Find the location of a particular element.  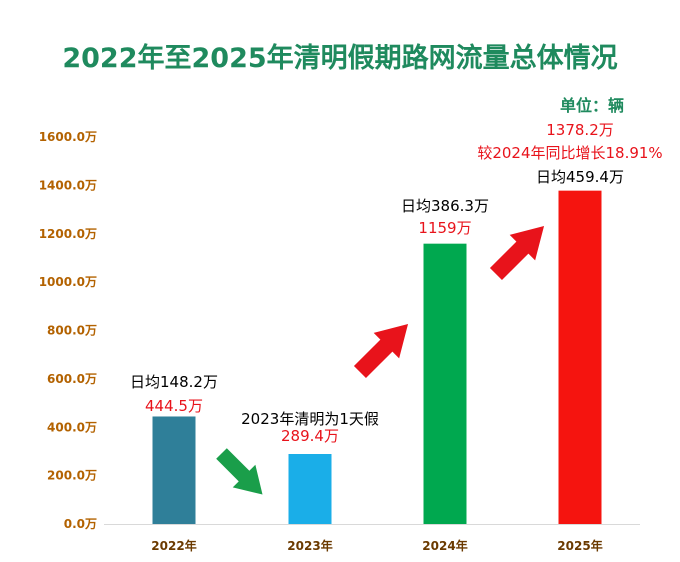

bar-value-label: 1159万 is located at coordinates (444, 228).